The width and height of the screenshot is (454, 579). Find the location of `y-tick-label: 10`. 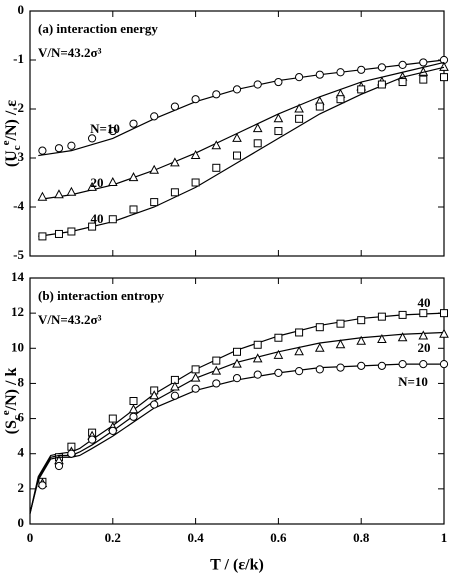

y-tick-label: 10 is located at coordinates (17, 346).